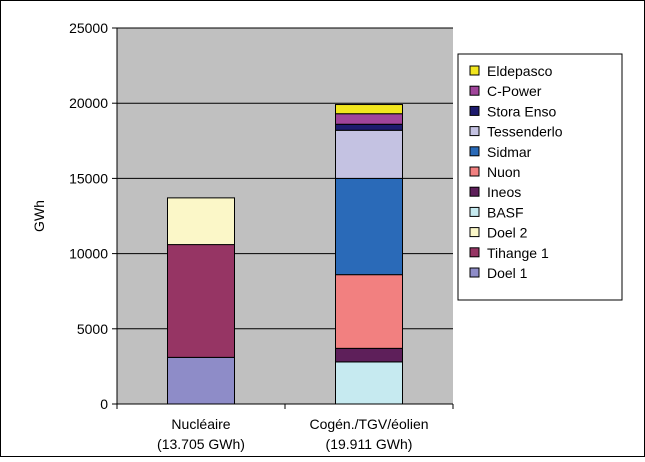 The height and width of the screenshot is (462, 645). What do you see at coordinates (39, 216) in the screenshot?
I see `y-axis-label: GWh` at bounding box center [39, 216].